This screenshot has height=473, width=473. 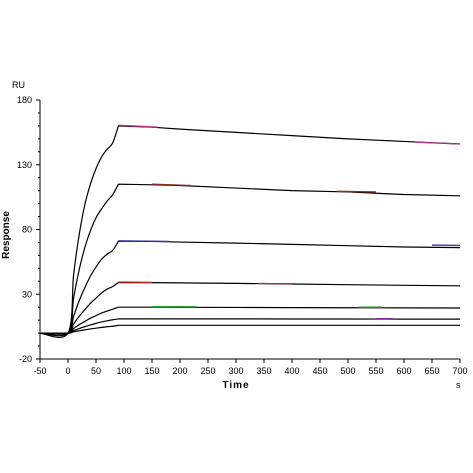 What do you see at coordinates (347, 371) in the screenshot?
I see `x-tick-label: 500` at bounding box center [347, 371].